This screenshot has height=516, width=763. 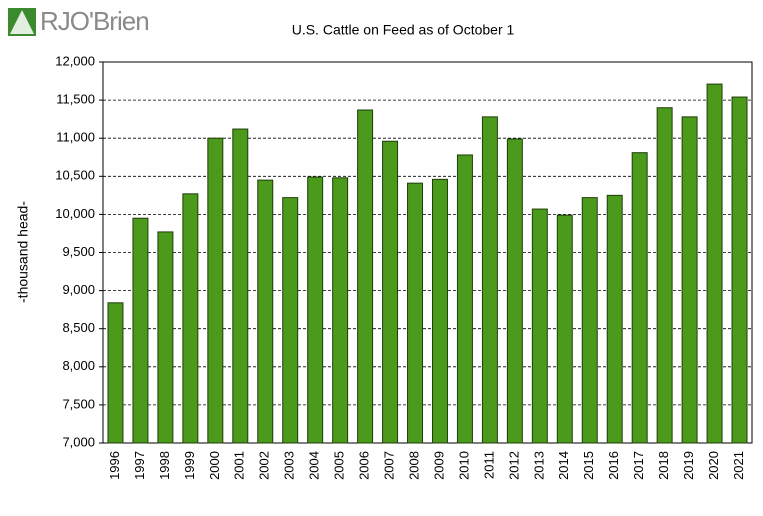 What do you see at coordinates (638, 465) in the screenshot?
I see `x-tick-label: 2017` at bounding box center [638, 465].